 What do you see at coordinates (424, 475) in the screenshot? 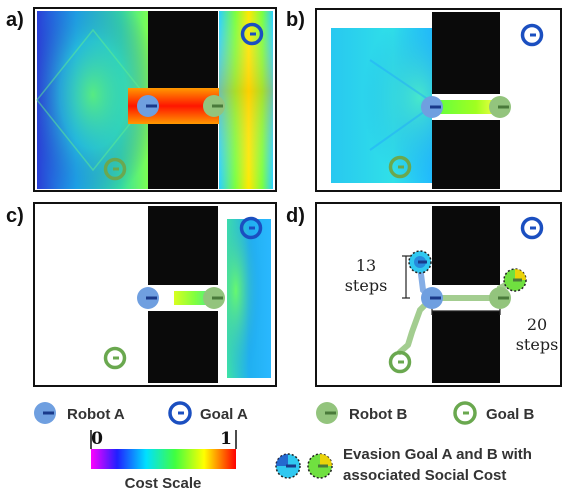
I see `legend-evasion-line2: associated Social Cost` at bounding box center [424, 475].